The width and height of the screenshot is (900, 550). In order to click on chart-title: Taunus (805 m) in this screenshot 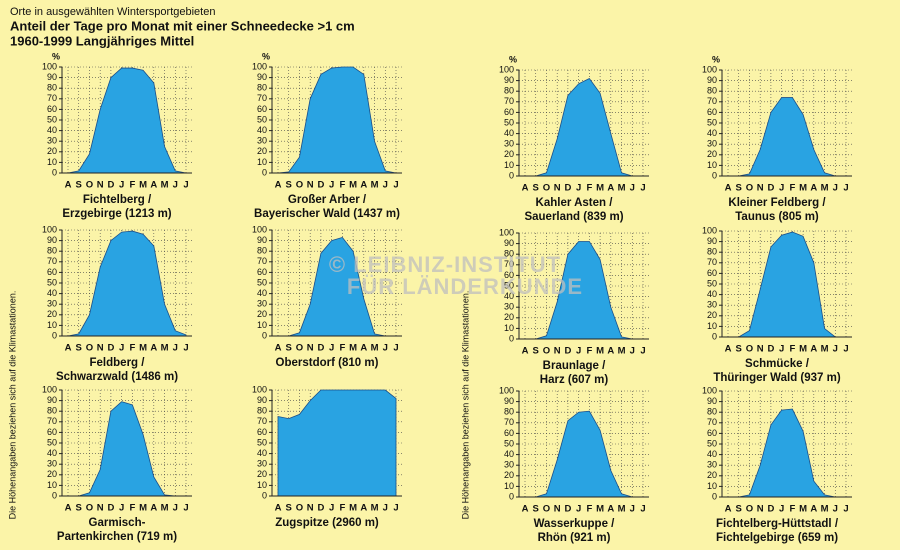, I will do `click(777, 217)`.